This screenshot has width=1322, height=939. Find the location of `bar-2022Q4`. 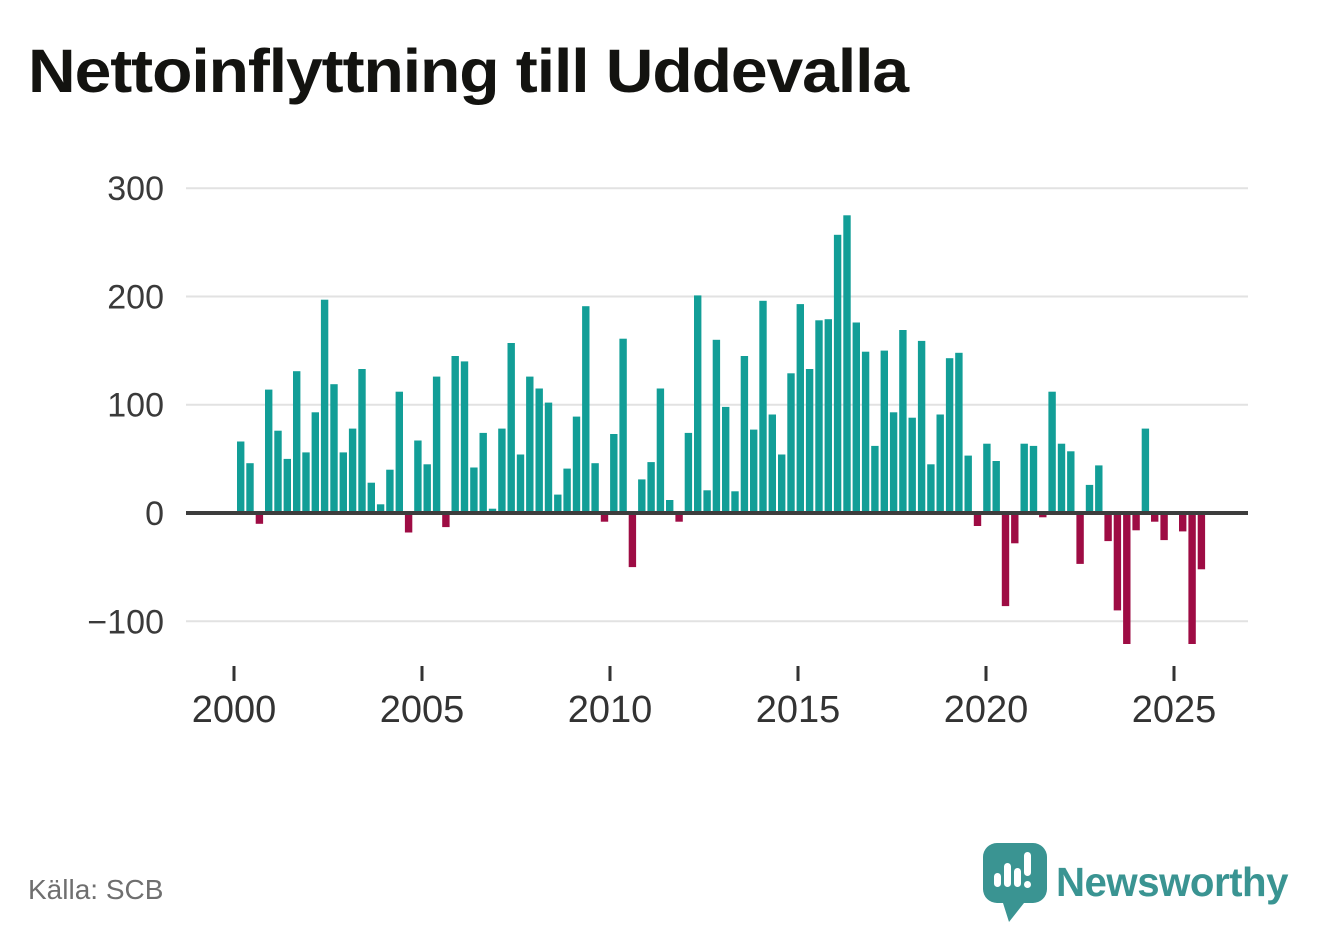

bar-2022Q4 is located at coordinates (1089, 498).